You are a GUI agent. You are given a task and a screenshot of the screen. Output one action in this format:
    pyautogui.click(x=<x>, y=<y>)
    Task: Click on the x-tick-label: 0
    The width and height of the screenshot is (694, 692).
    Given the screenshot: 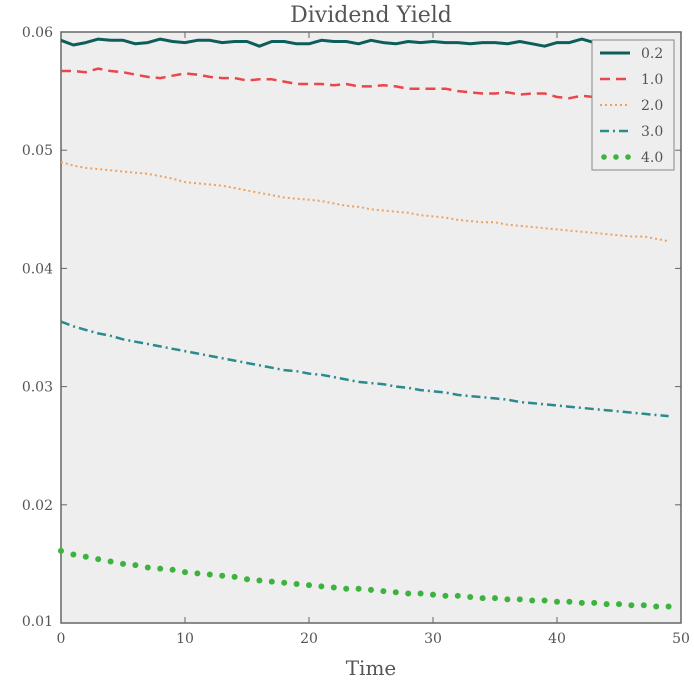 What is the action you would take?
    pyautogui.click(x=61, y=639)
    